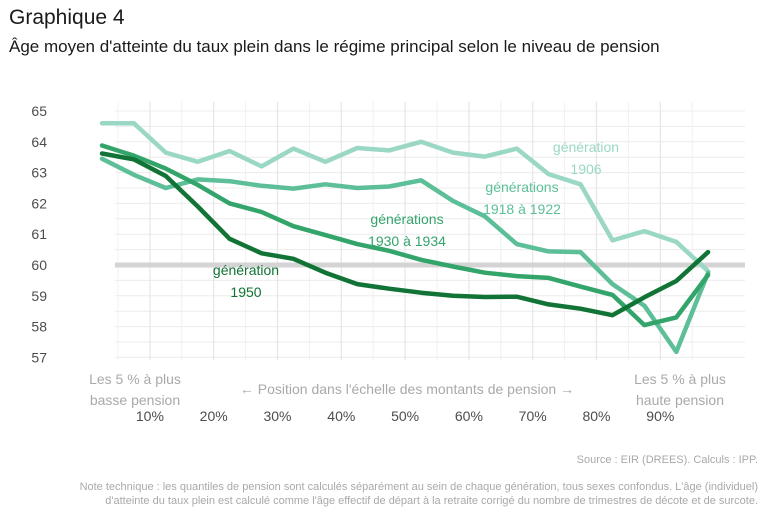  I want to click on y-tick-label: 61, so click(39, 234).